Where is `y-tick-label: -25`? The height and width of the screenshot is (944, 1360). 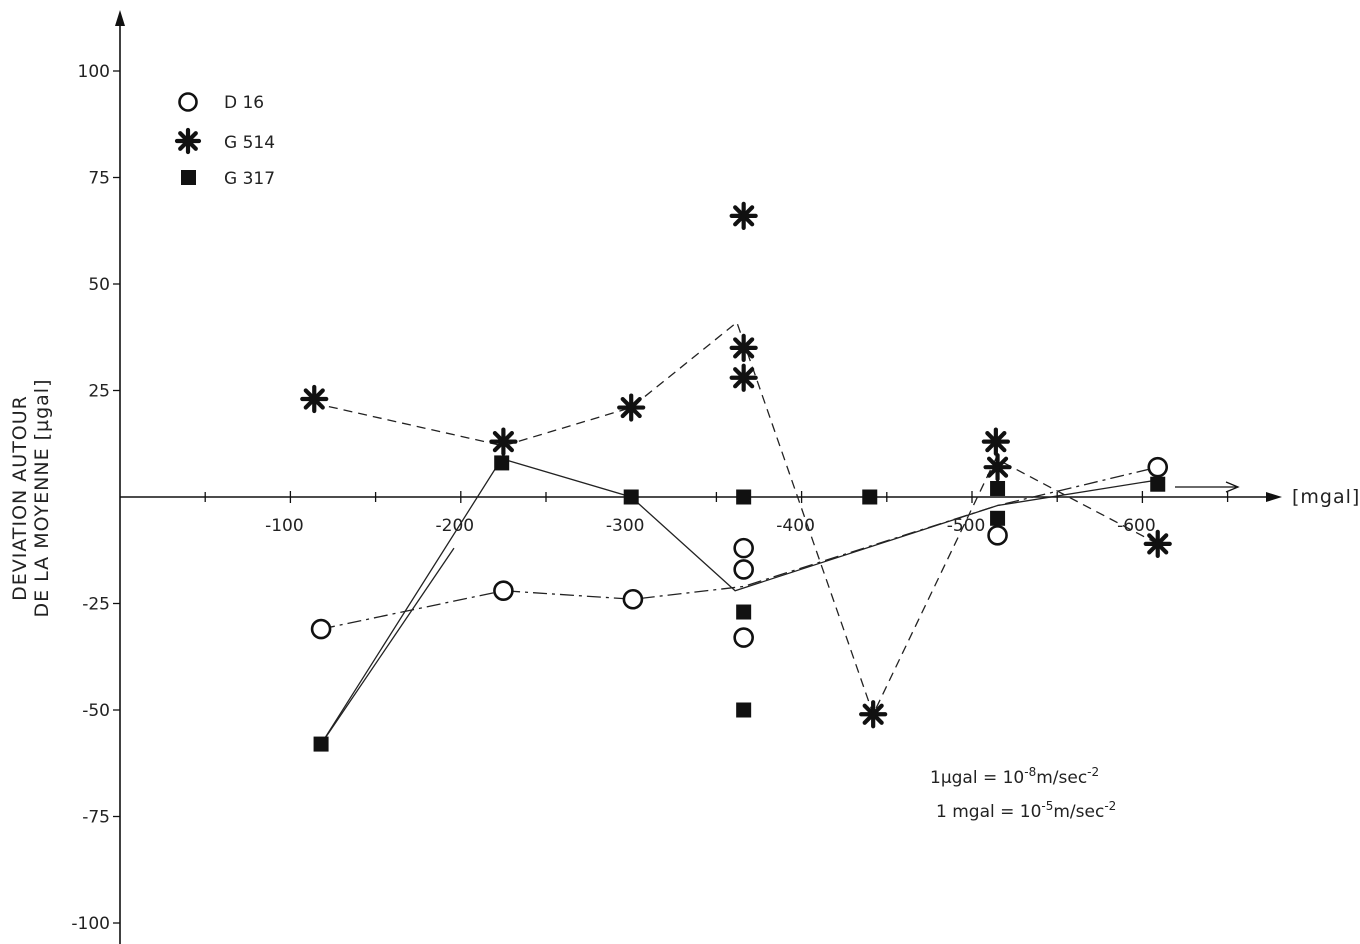
y-tick-label: -25 is located at coordinates (96, 605).